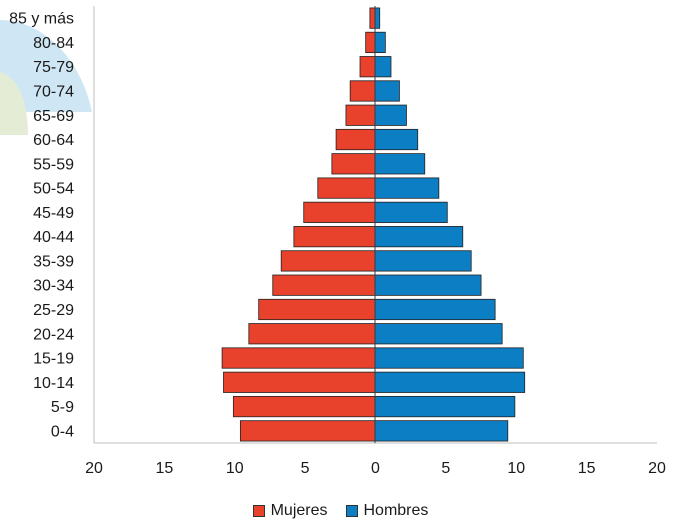  I want to click on y-tick-label-80-84: 80-84, so click(53, 43).